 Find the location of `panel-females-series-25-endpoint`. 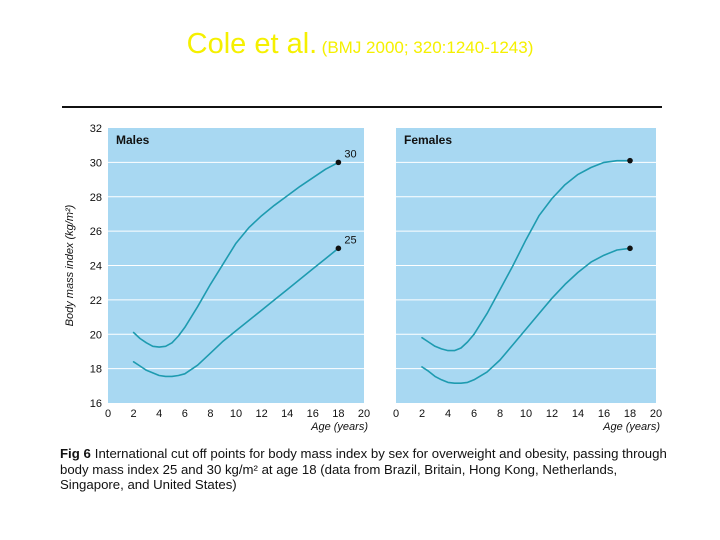

panel-females-series-25-endpoint is located at coordinates (630, 248).